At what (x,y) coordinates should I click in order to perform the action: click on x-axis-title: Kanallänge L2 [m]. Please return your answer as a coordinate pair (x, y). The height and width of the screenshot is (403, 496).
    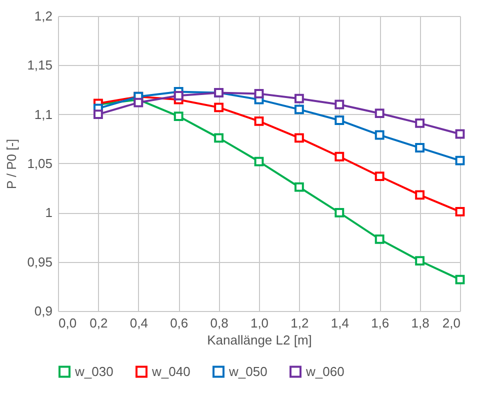
    Looking at the image, I should click on (259, 340).